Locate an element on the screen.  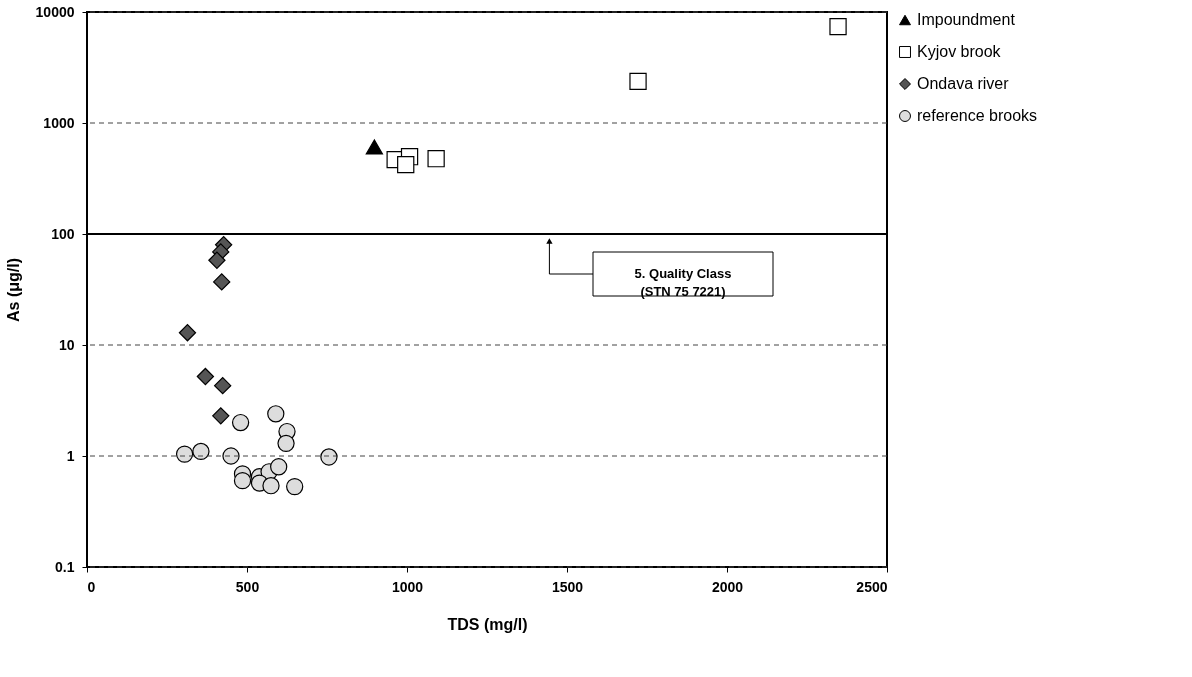
x-tick-label: 1500 is located at coordinates (567, 586).